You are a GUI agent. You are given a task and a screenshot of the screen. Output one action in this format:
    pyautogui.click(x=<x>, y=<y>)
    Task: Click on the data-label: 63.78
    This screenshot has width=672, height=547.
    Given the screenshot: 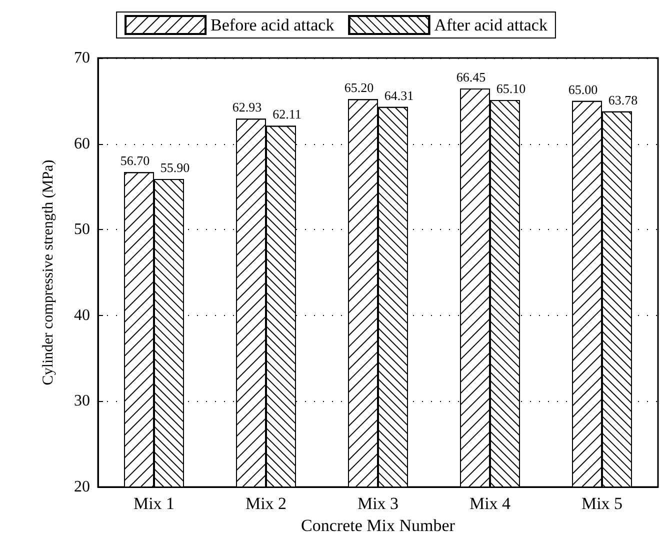 What is the action you would take?
    pyautogui.click(x=623, y=100)
    